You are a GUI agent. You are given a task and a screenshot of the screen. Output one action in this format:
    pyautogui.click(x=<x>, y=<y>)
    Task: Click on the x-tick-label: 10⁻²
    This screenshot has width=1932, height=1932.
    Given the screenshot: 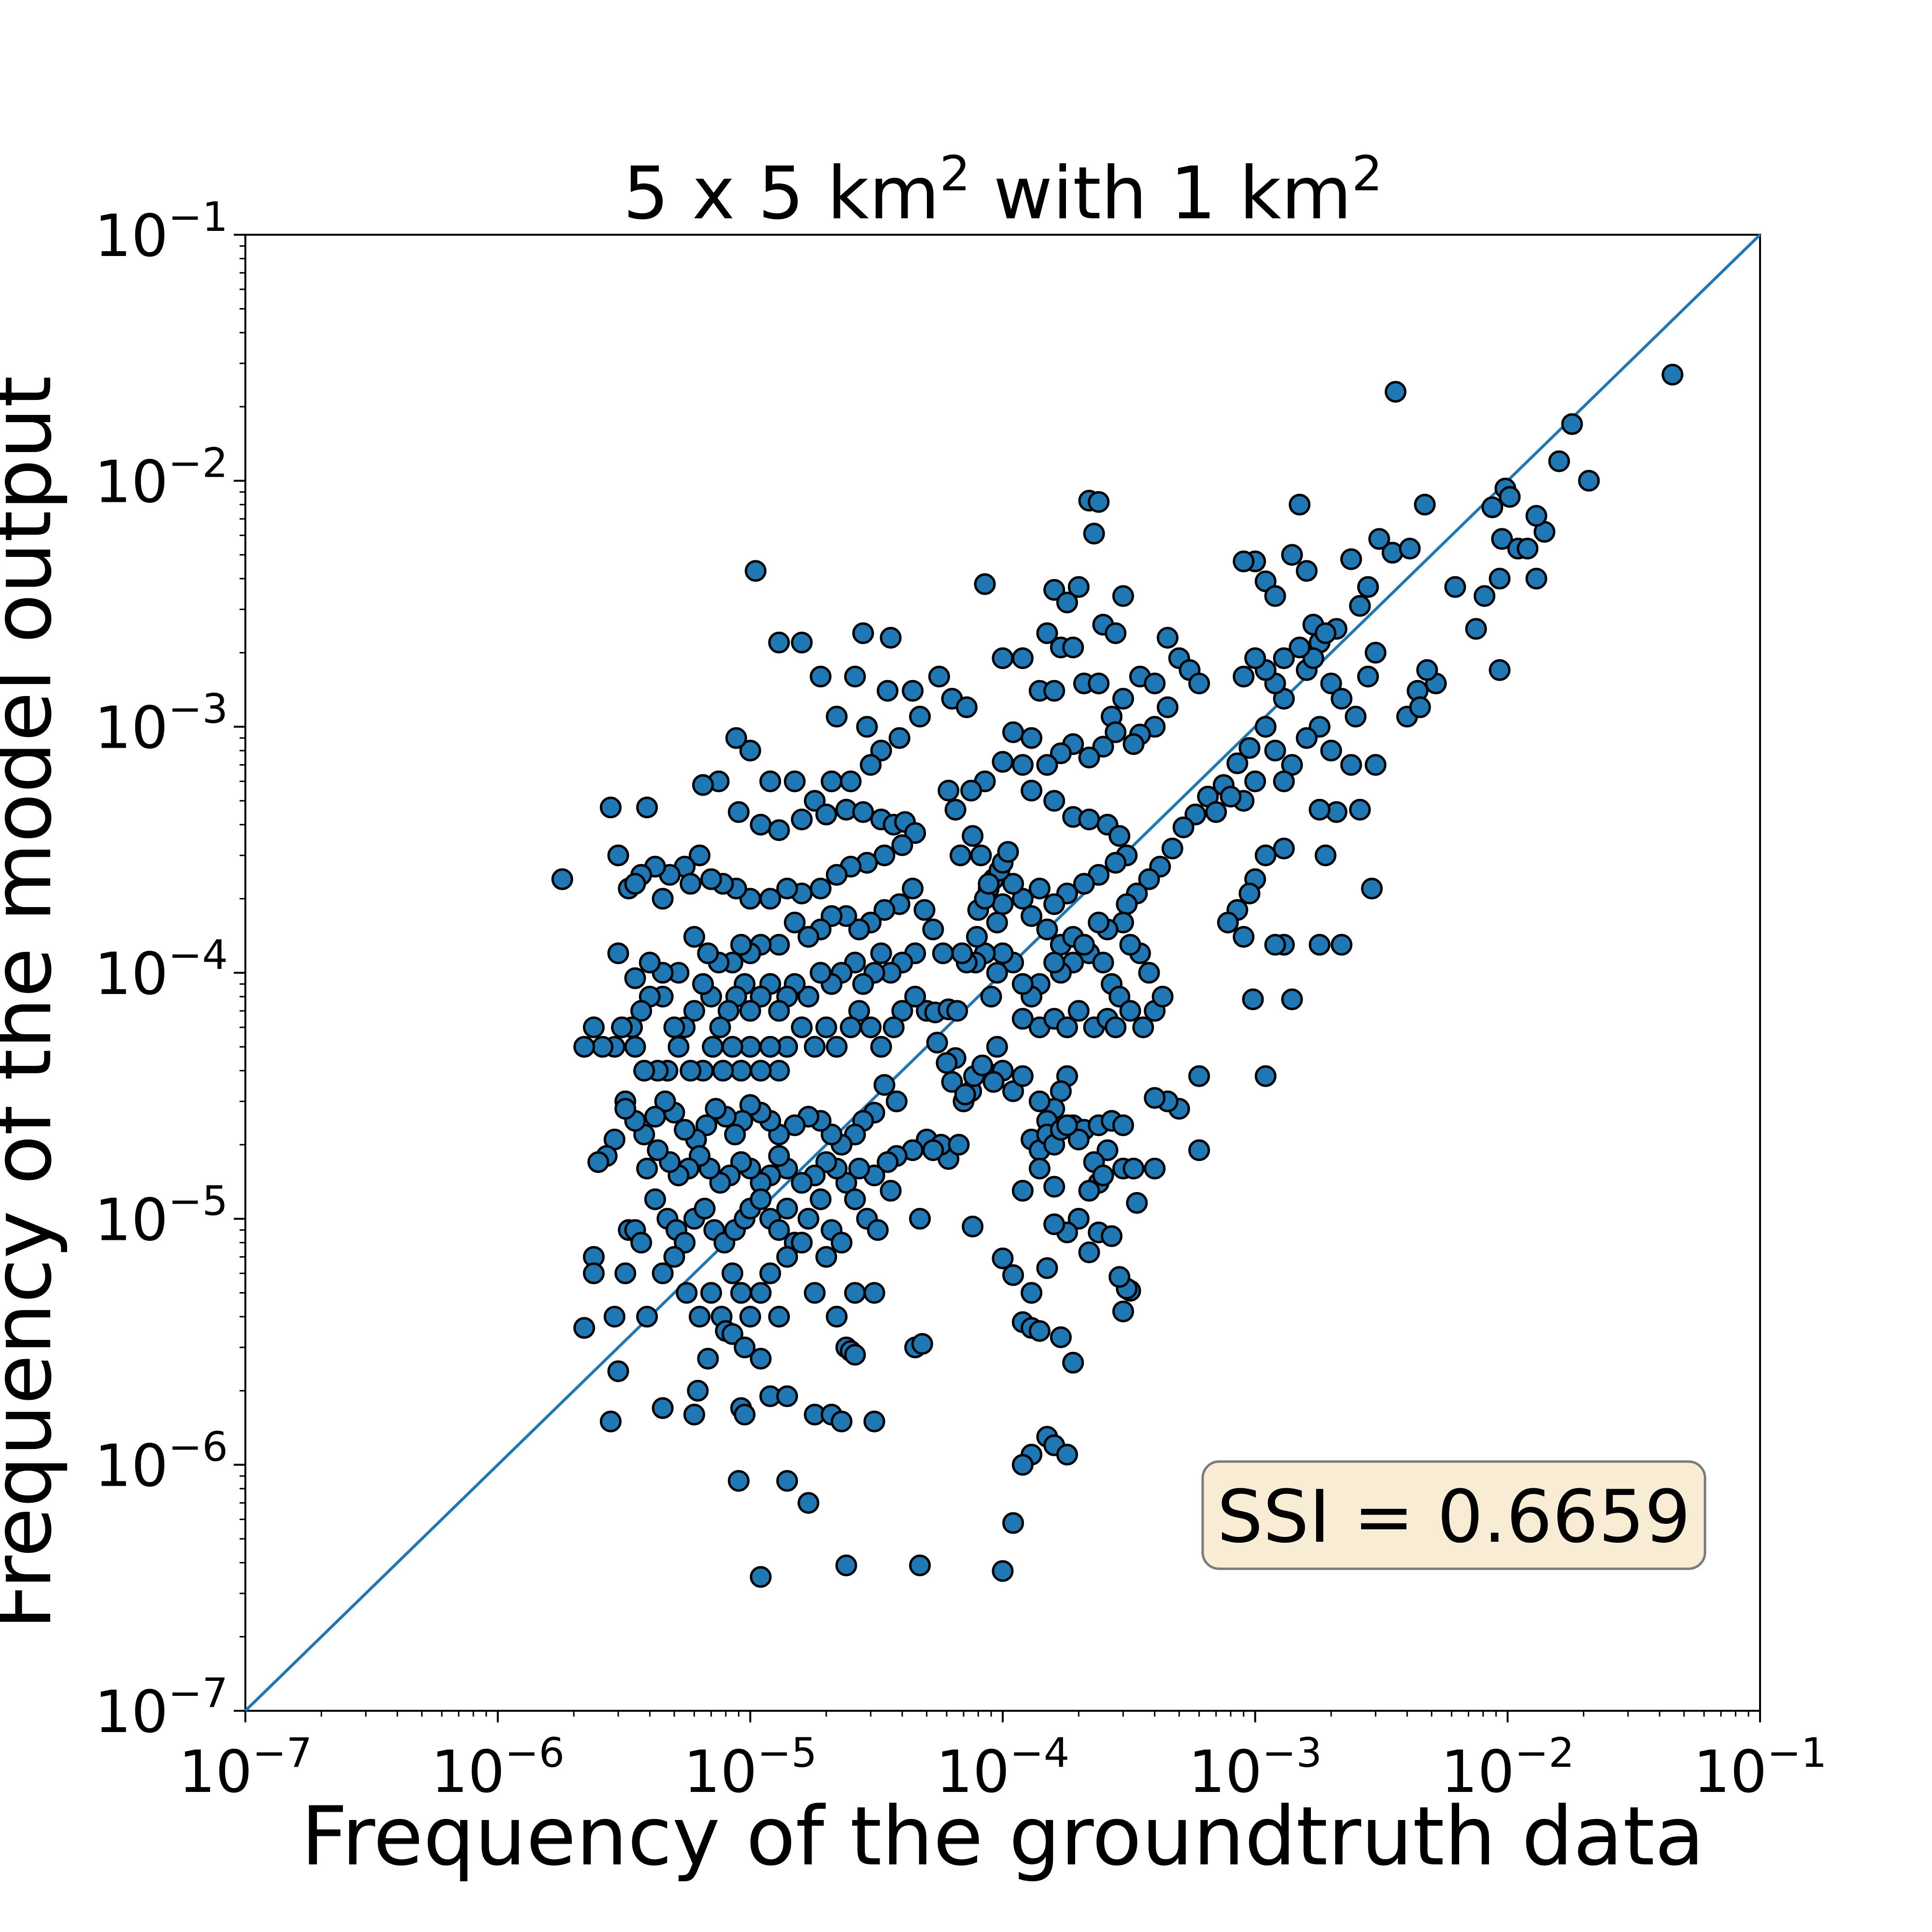 What is the action you would take?
    pyautogui.click(x=1508, y=1767)
    